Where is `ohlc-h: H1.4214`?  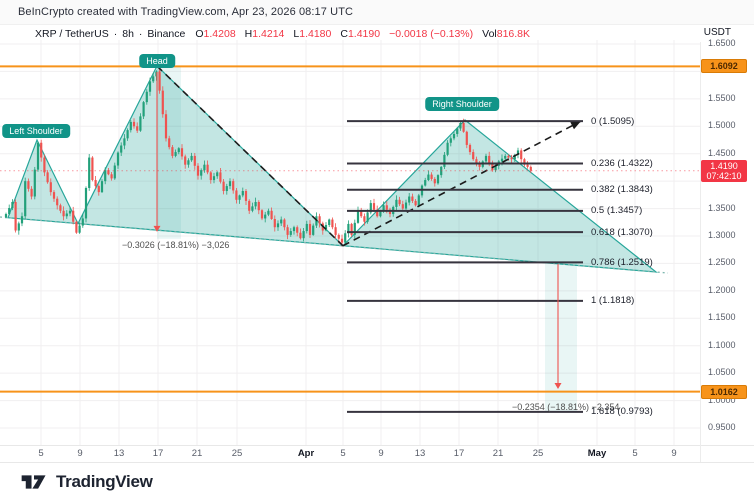 ohlc-h: H1.4214 is located at coordinates (264, 34).